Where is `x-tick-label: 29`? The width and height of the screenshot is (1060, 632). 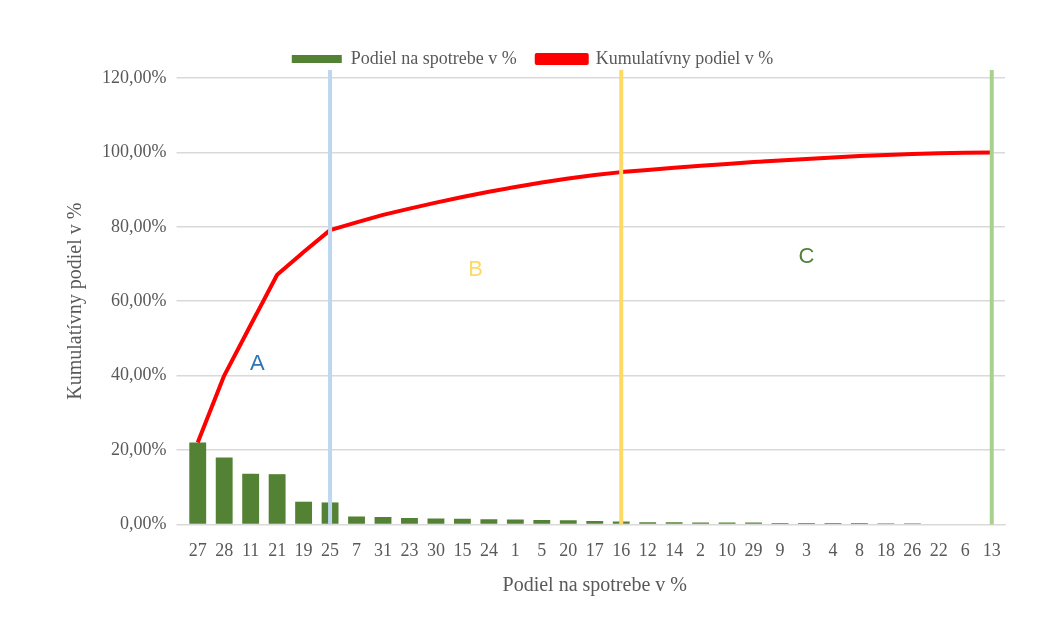
x-tick-label: 29 is located at coordinates (753, 549).